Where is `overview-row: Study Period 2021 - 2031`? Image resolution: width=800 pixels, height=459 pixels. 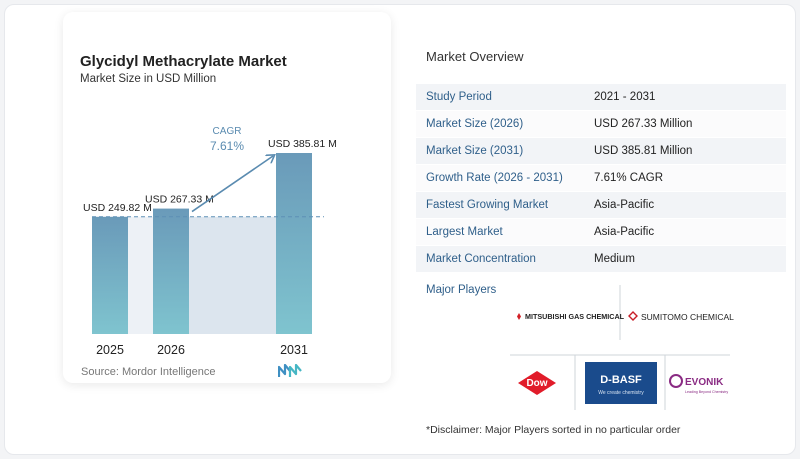 overview-row: Study Period 2021 - 2031 is located at coordinates (601, 97).